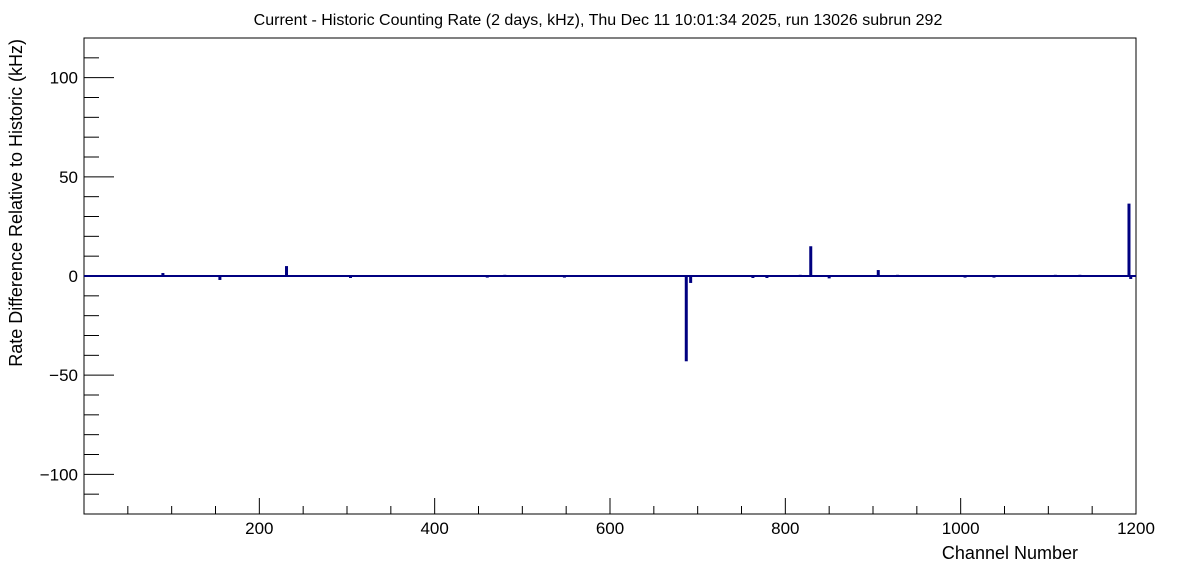 This screenshot has width=1196, height=572. Describe the element at coordinates (259, 528) in the screenshot. I see `x-tick-label: 200` at that location.